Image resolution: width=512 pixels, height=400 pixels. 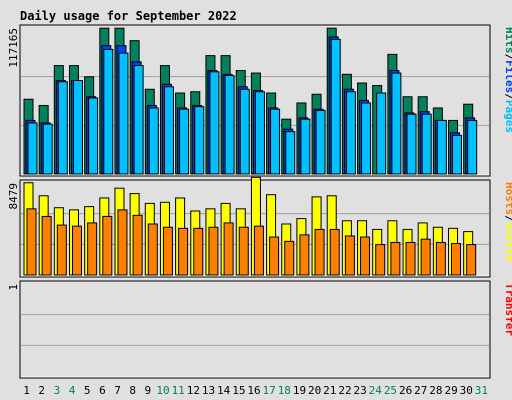 I want to click on x-tick-label: 5, so click(x=87, y=390).